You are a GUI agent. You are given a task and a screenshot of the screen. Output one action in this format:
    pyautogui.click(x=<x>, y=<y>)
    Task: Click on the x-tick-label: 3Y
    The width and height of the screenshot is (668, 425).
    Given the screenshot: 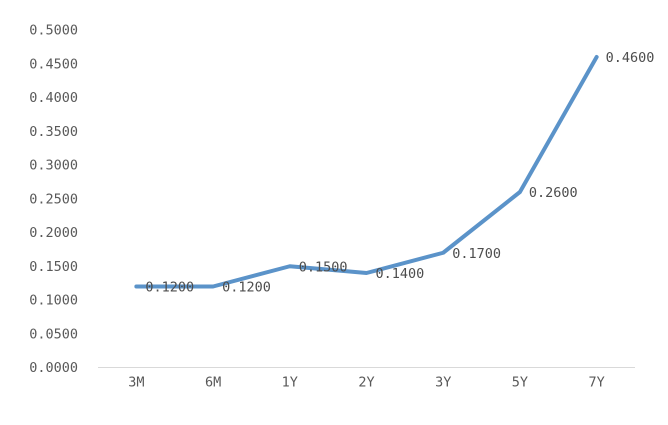 What is the action you would take?
    pyautogui.click(x=443, y=383)
    